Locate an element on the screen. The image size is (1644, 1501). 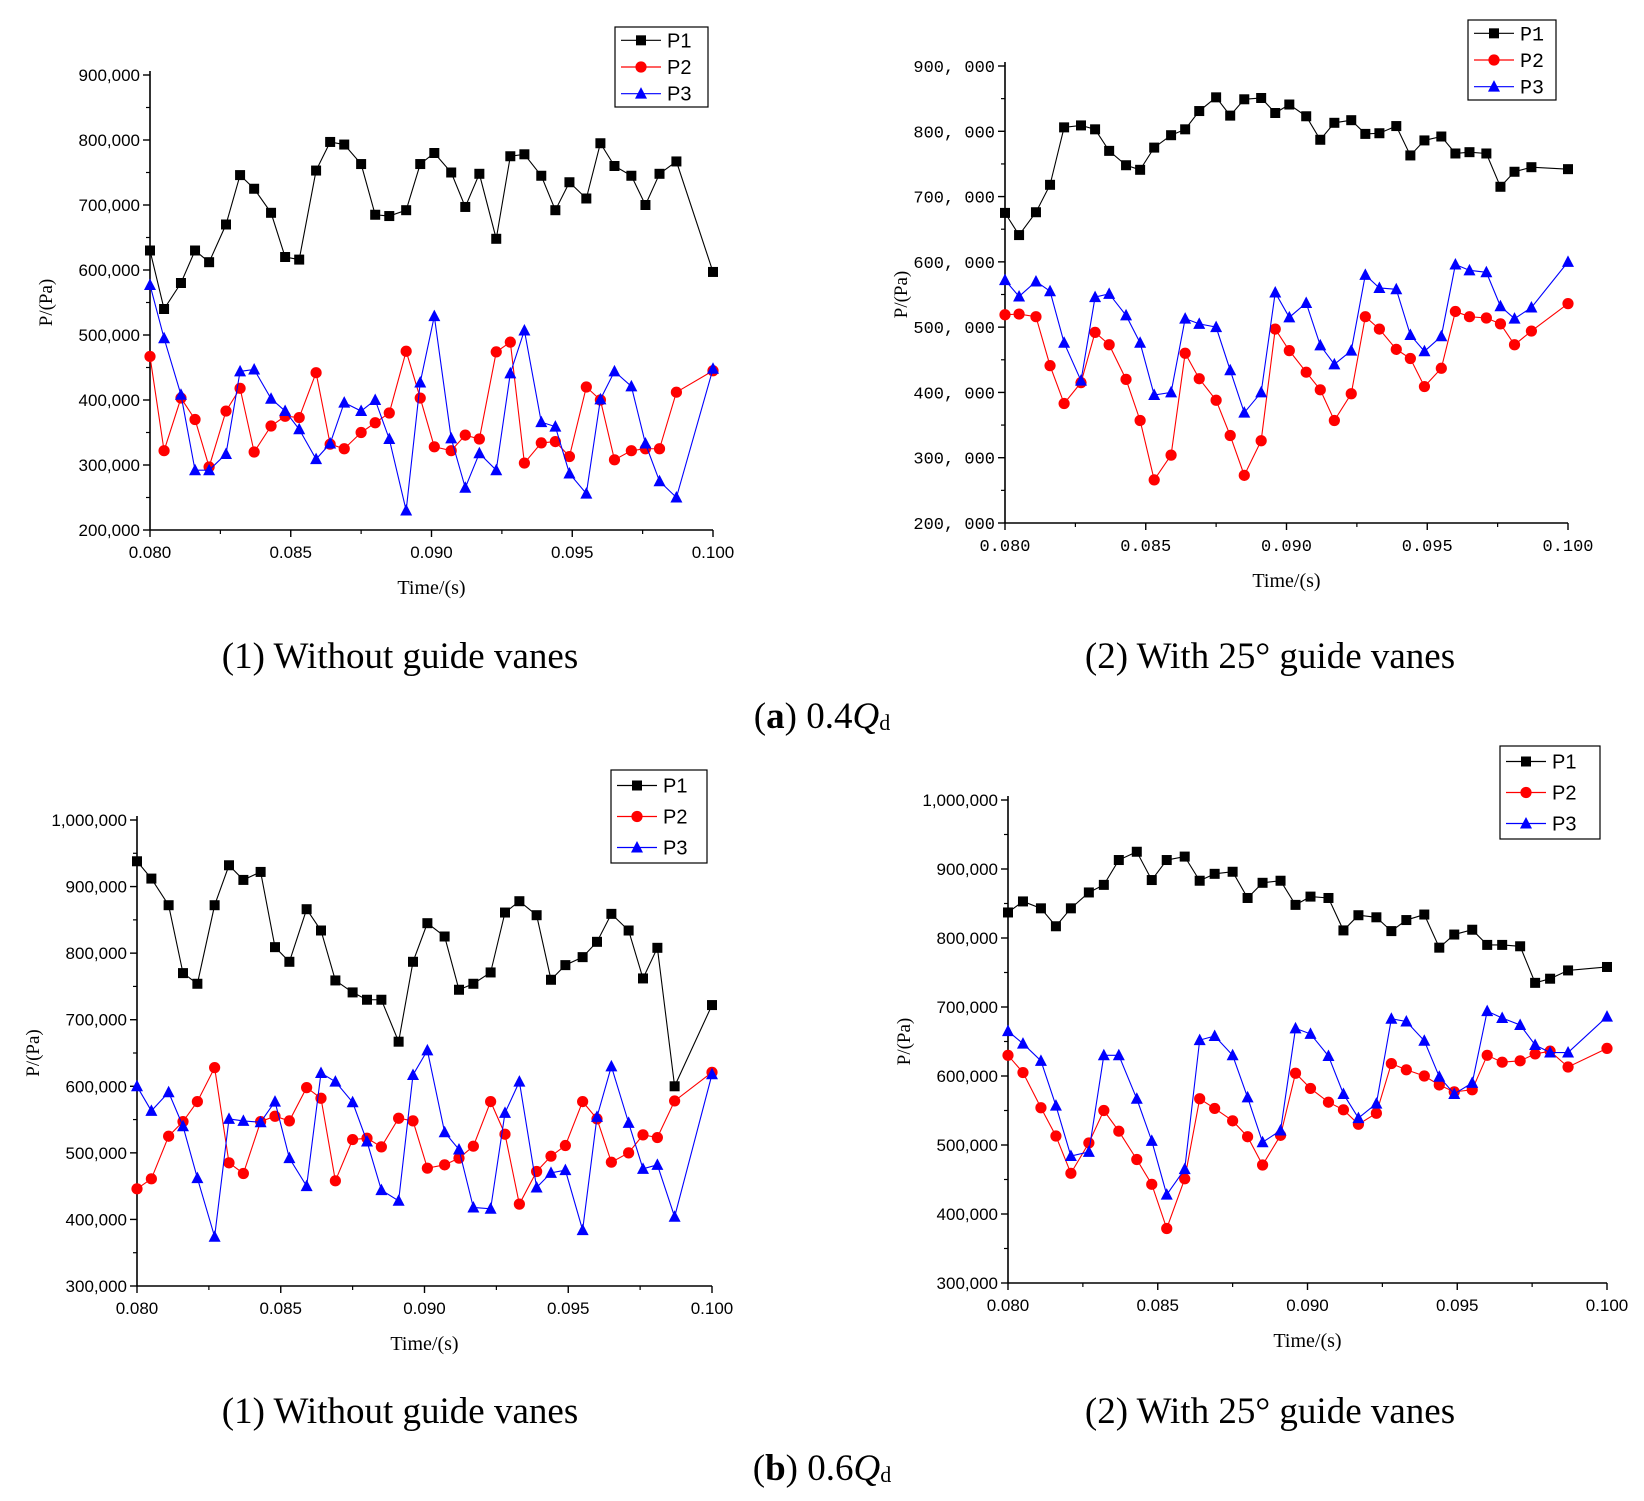
x-tick-label-b2: 0.100 is located at coordinates (1607, 1305).